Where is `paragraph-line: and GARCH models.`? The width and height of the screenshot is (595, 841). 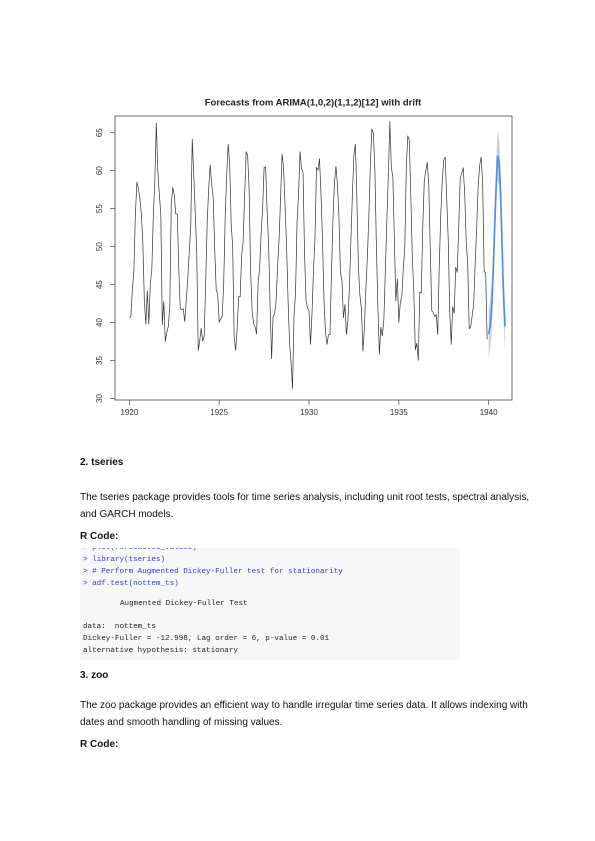 paragraph-line: and GARCH models. is located at coordinates (127, 514).